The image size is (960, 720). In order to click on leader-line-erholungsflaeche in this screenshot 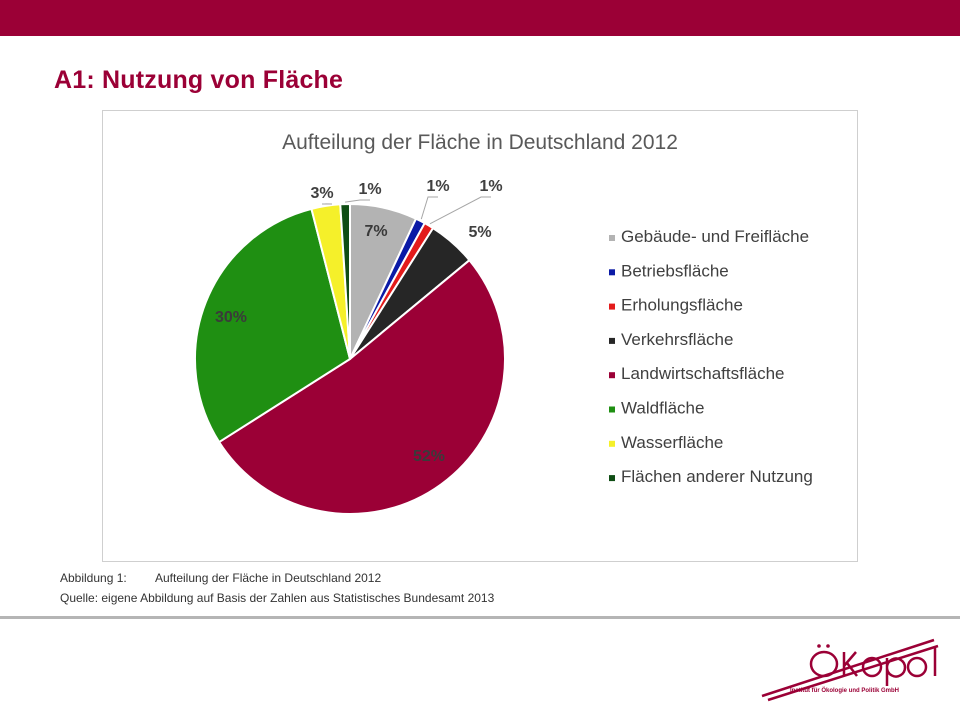, I will do `click(460, 210)`.